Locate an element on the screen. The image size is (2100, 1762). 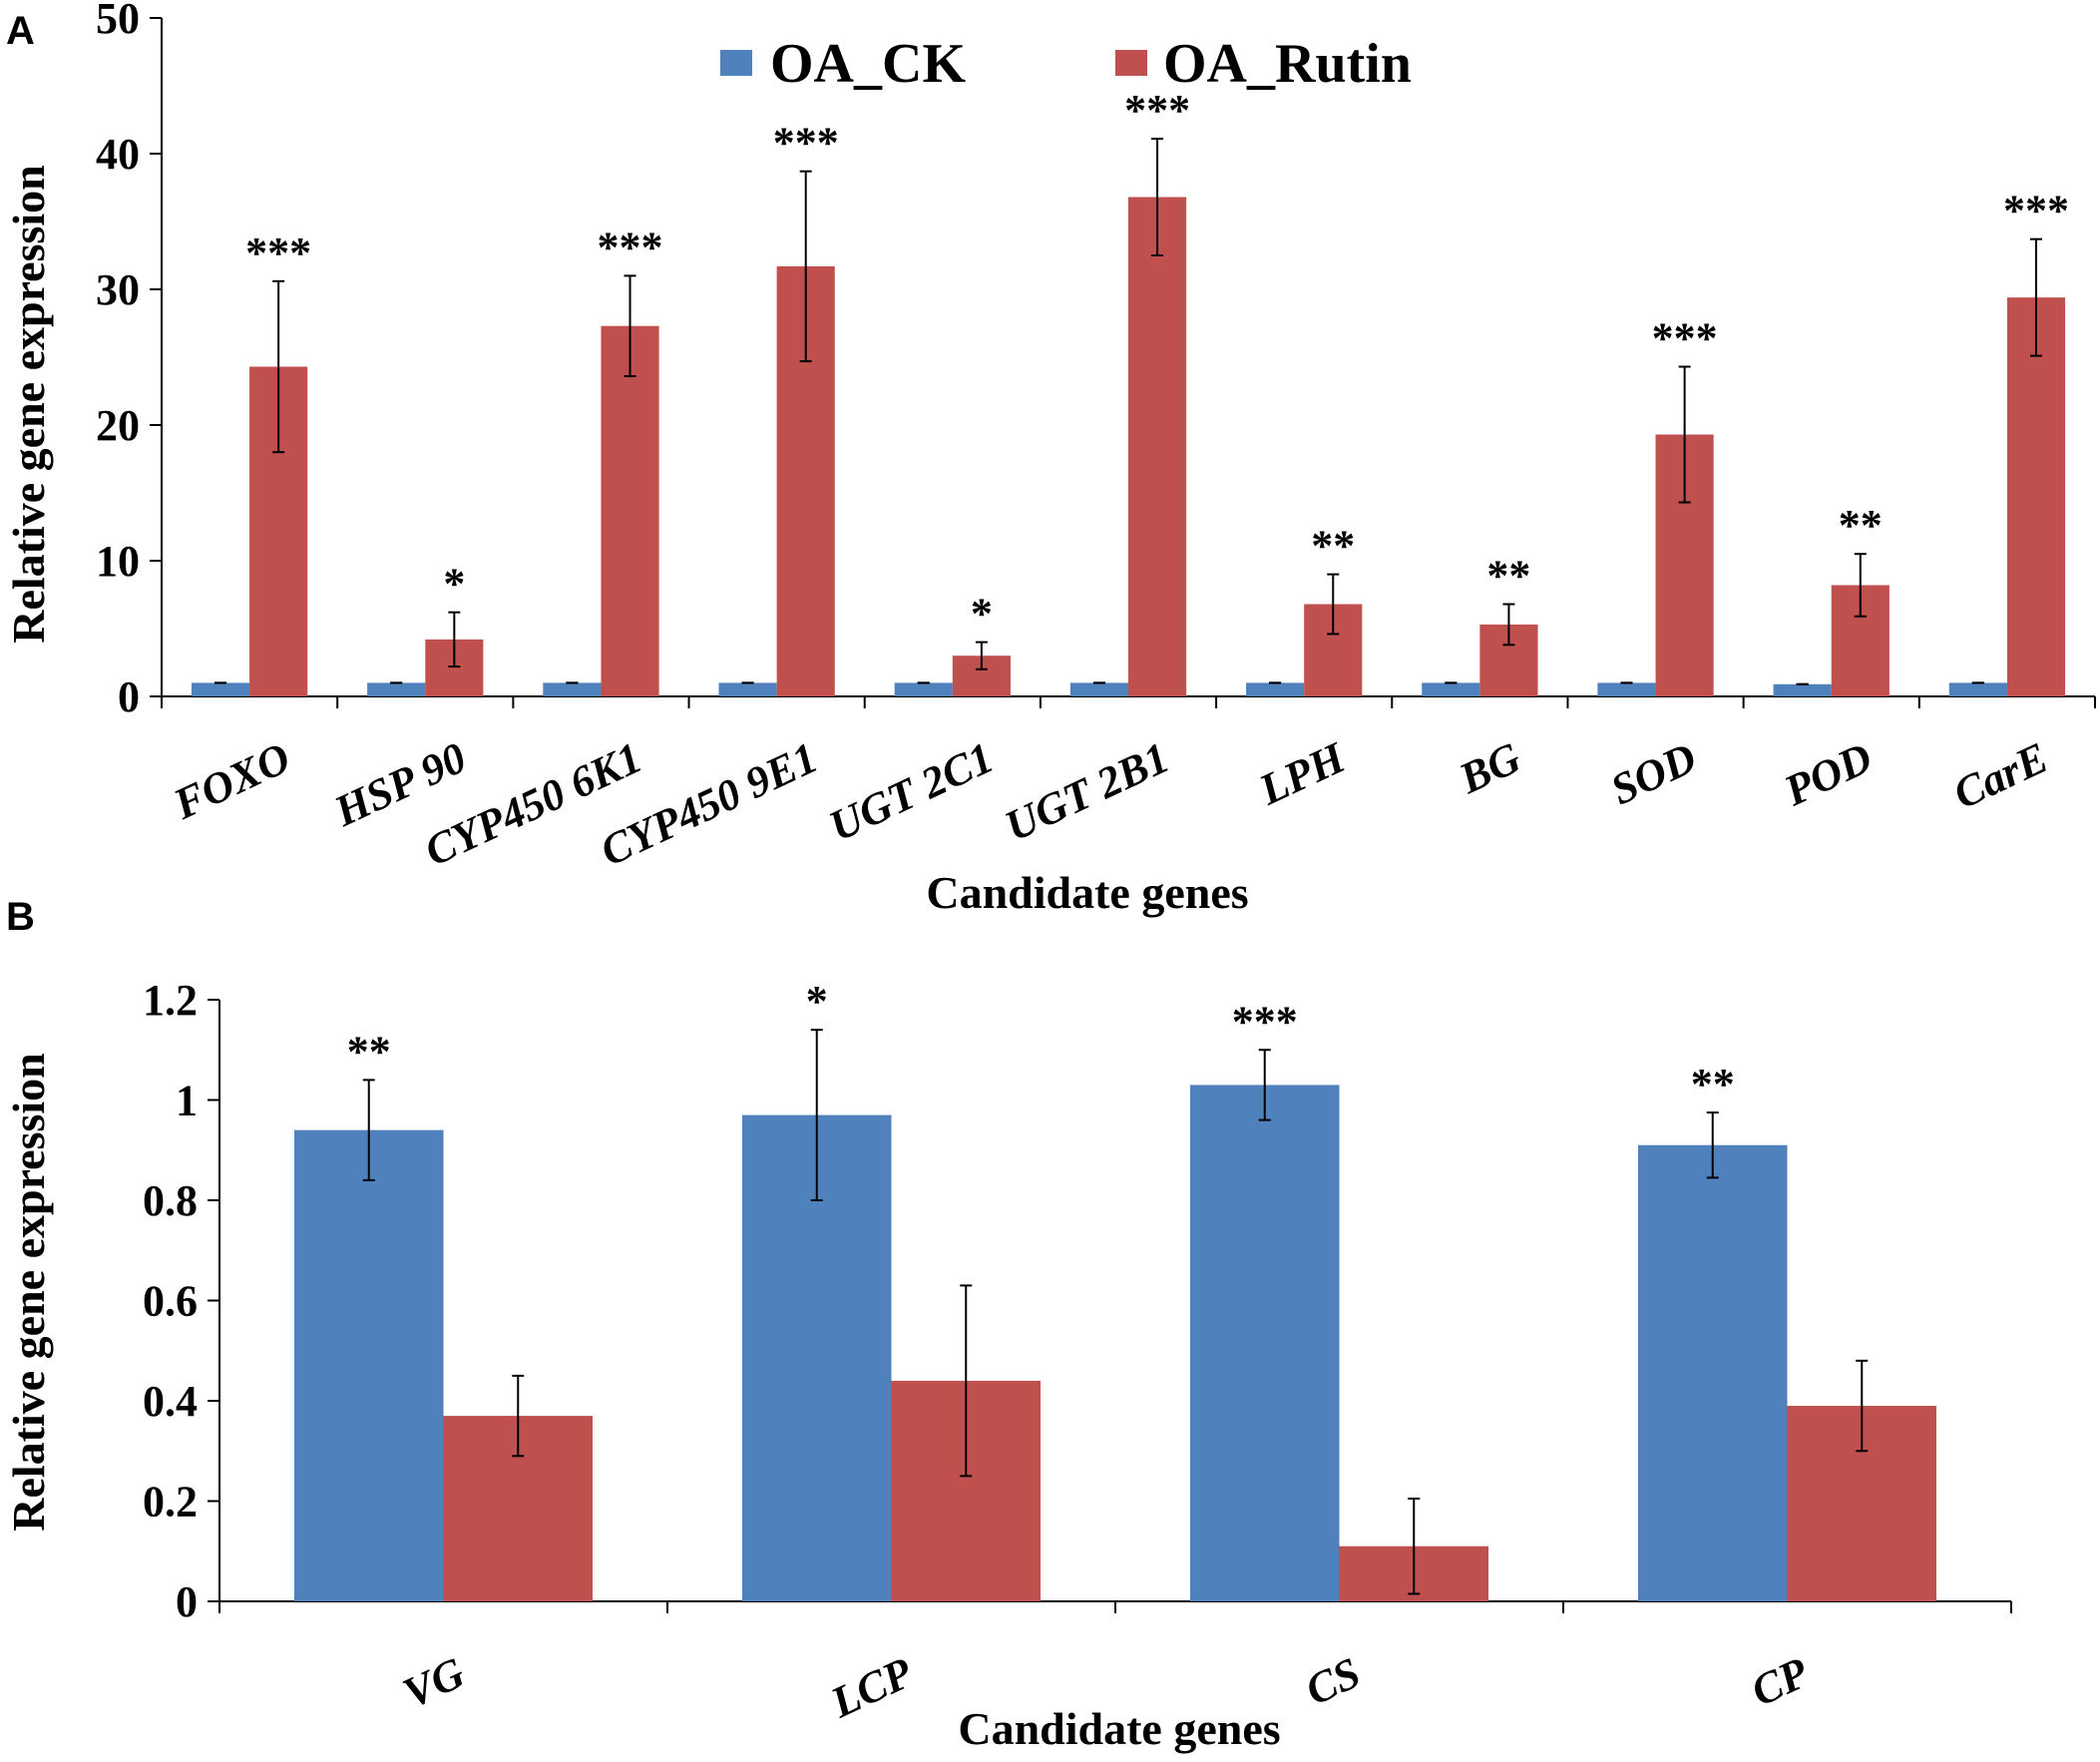
panel-b-category-label: CS is located at coordinates (1332, 1681).